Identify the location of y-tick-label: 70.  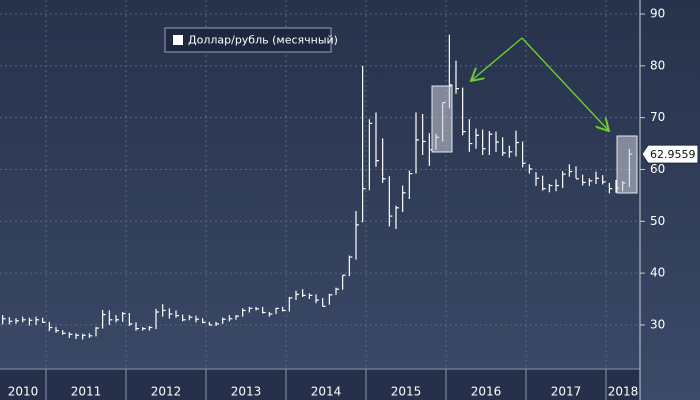
(657, 117).